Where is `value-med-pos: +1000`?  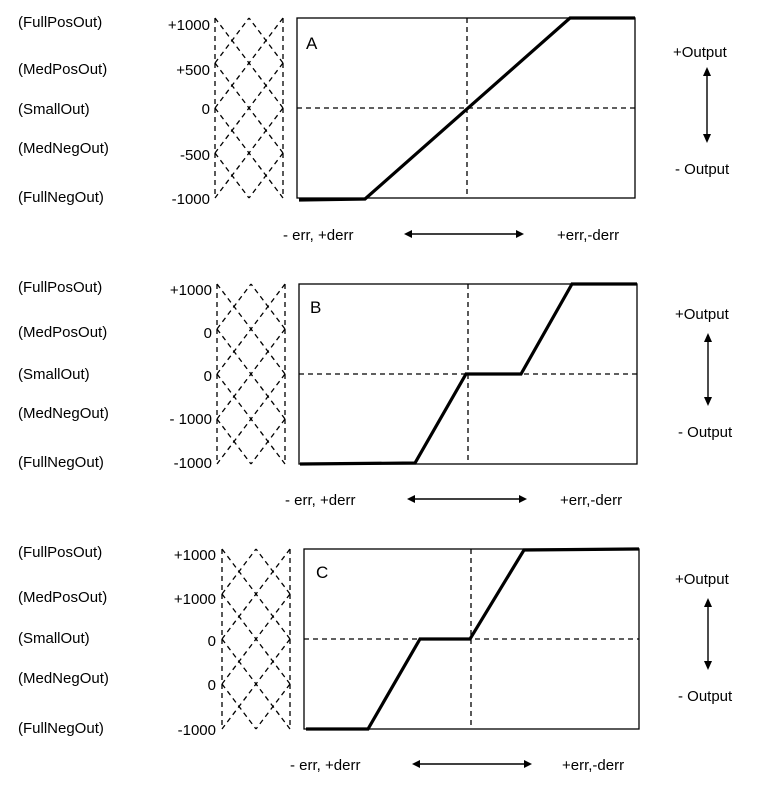
value-med-pos: +1000 is located at coordinates (194, 599).